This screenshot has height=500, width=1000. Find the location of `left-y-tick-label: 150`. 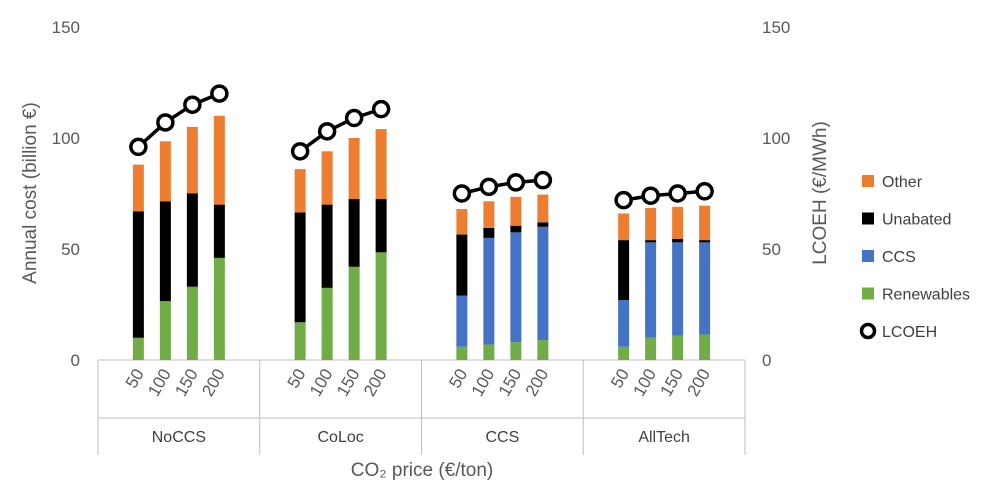

left-y-tick-label: 150 is located at coordinates (66, 27).